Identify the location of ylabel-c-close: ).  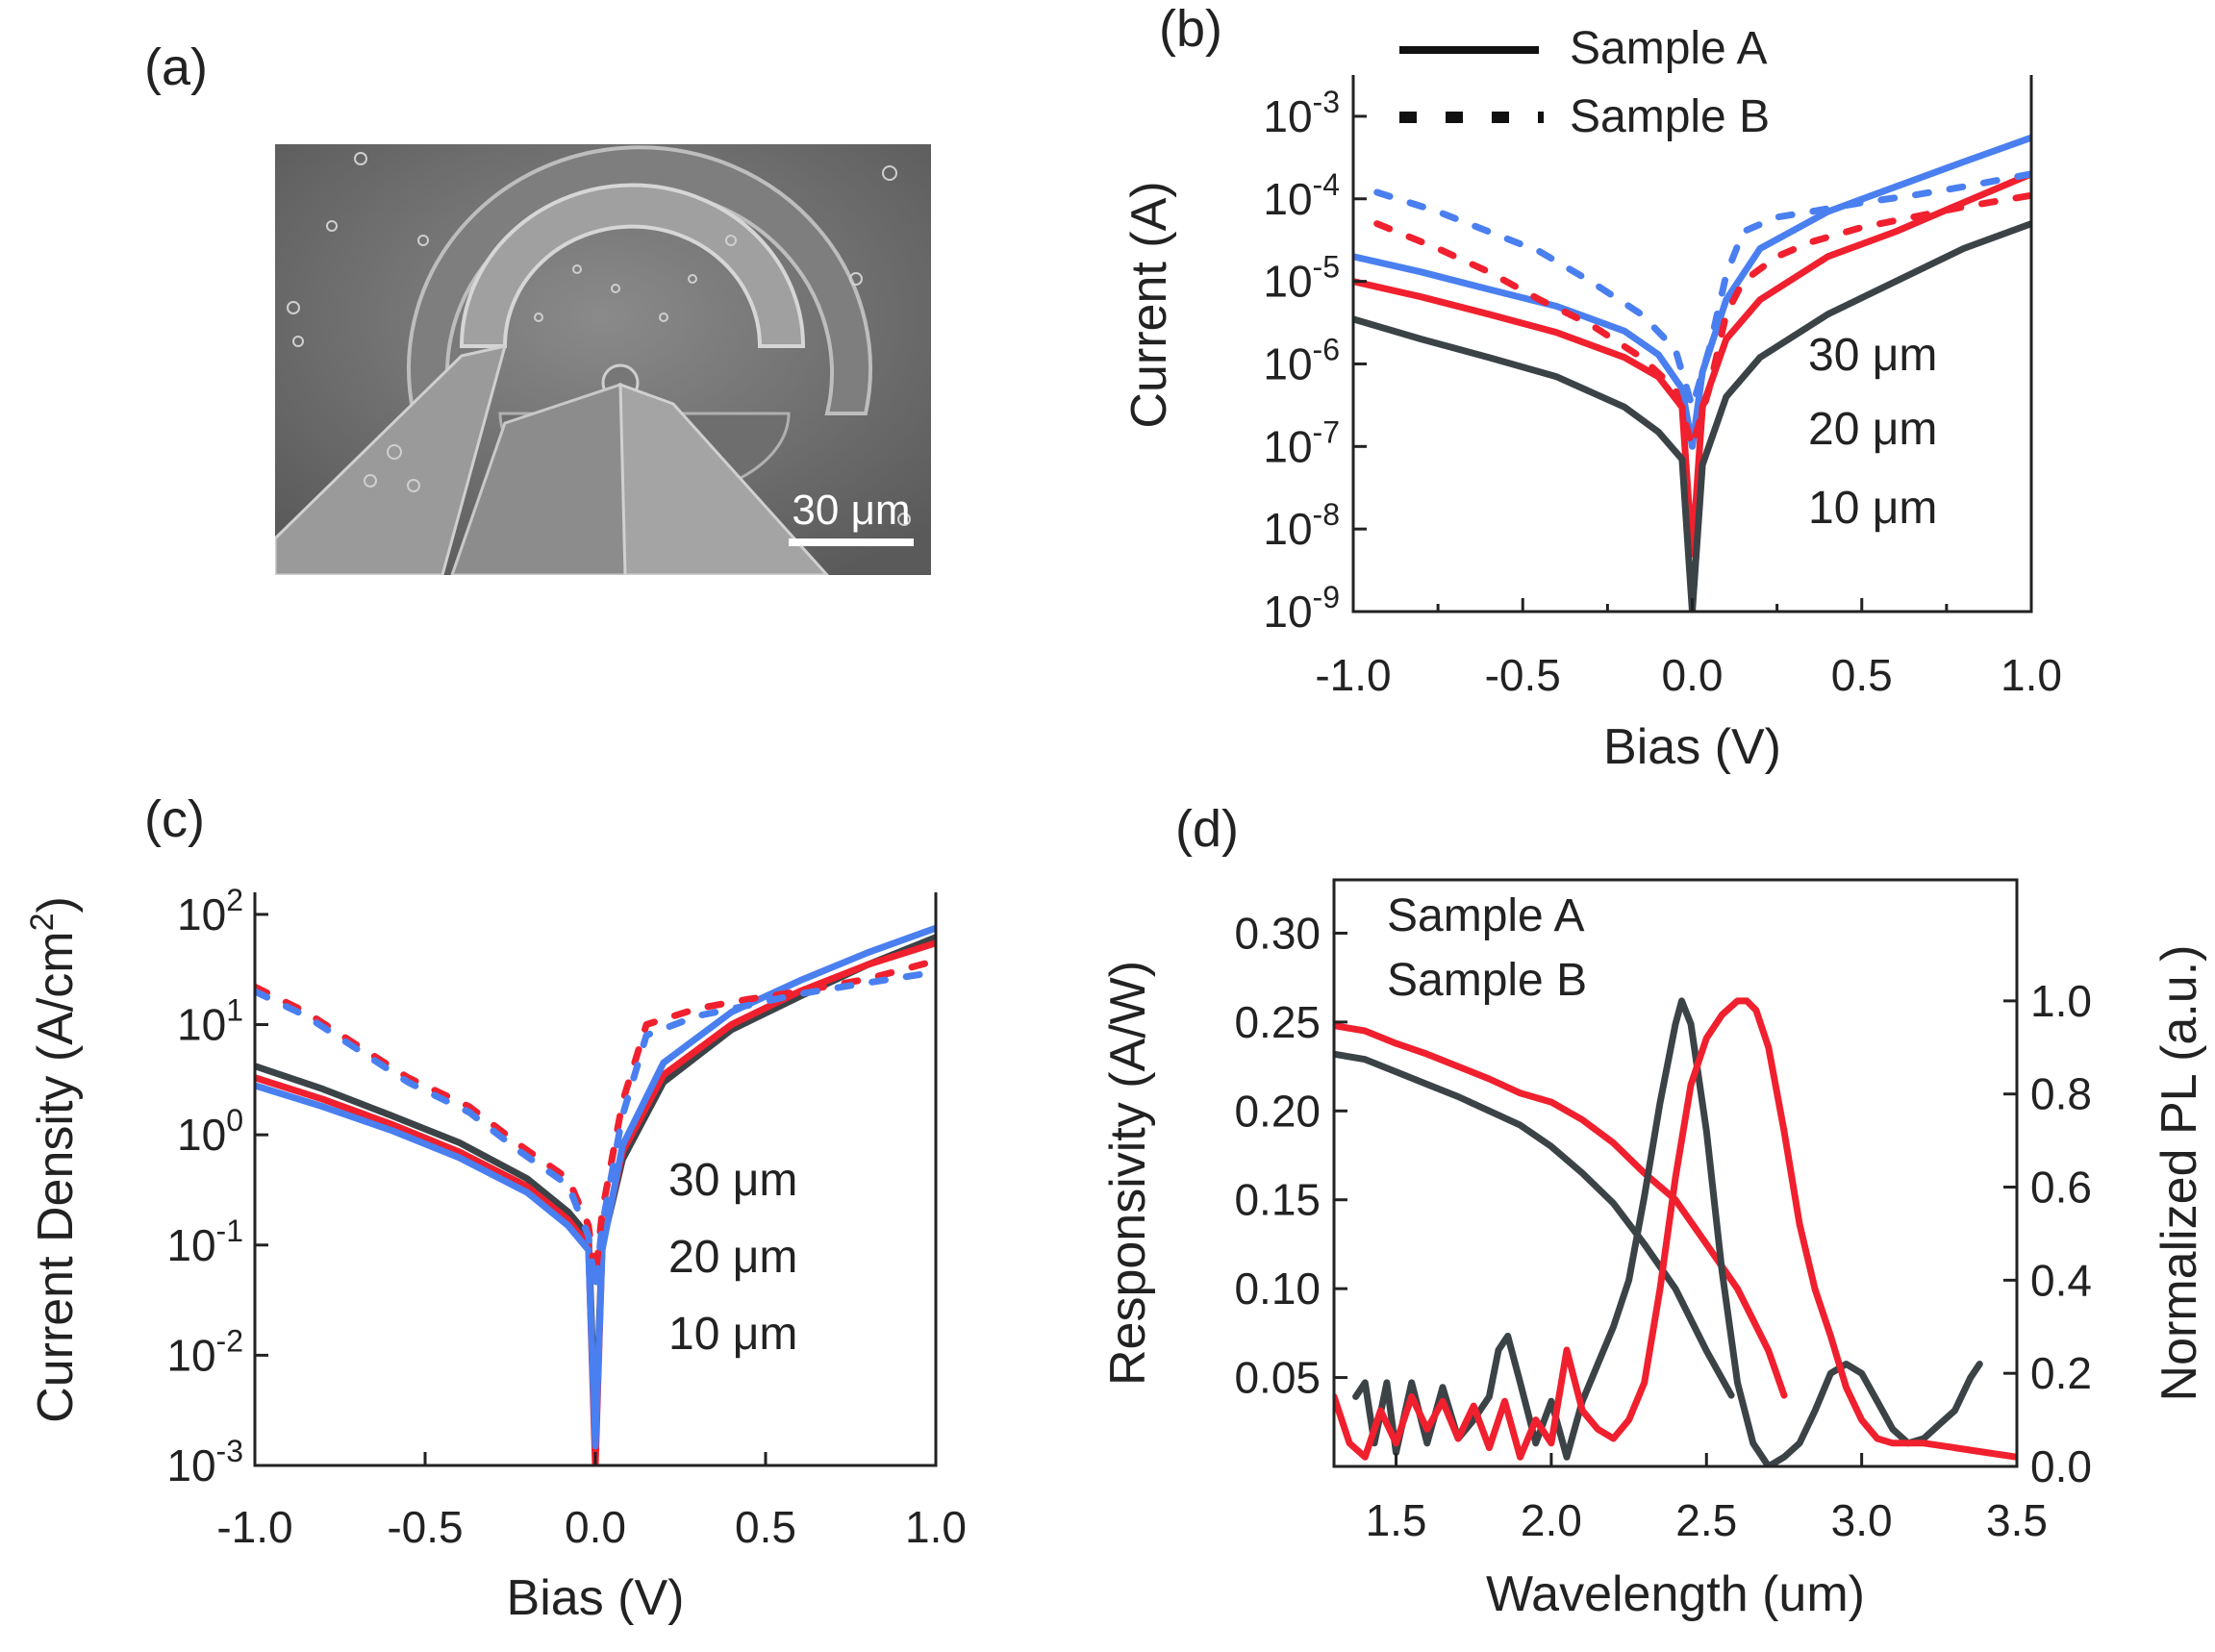
(56, 905).